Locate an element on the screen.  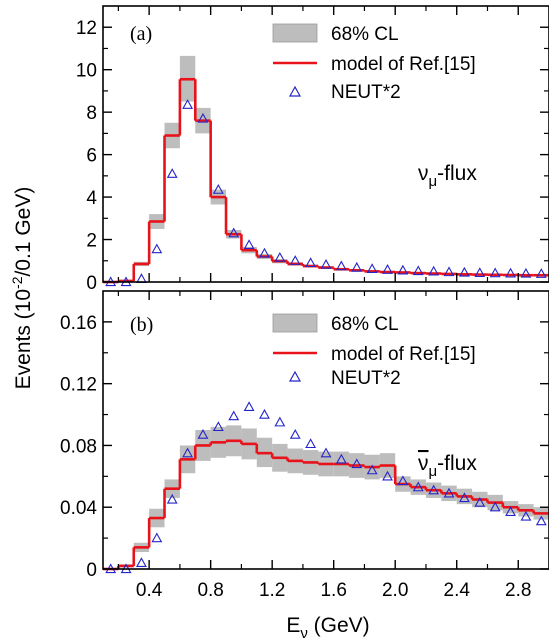
ytick-label: 0.08 is located at coordinates (78, 446).